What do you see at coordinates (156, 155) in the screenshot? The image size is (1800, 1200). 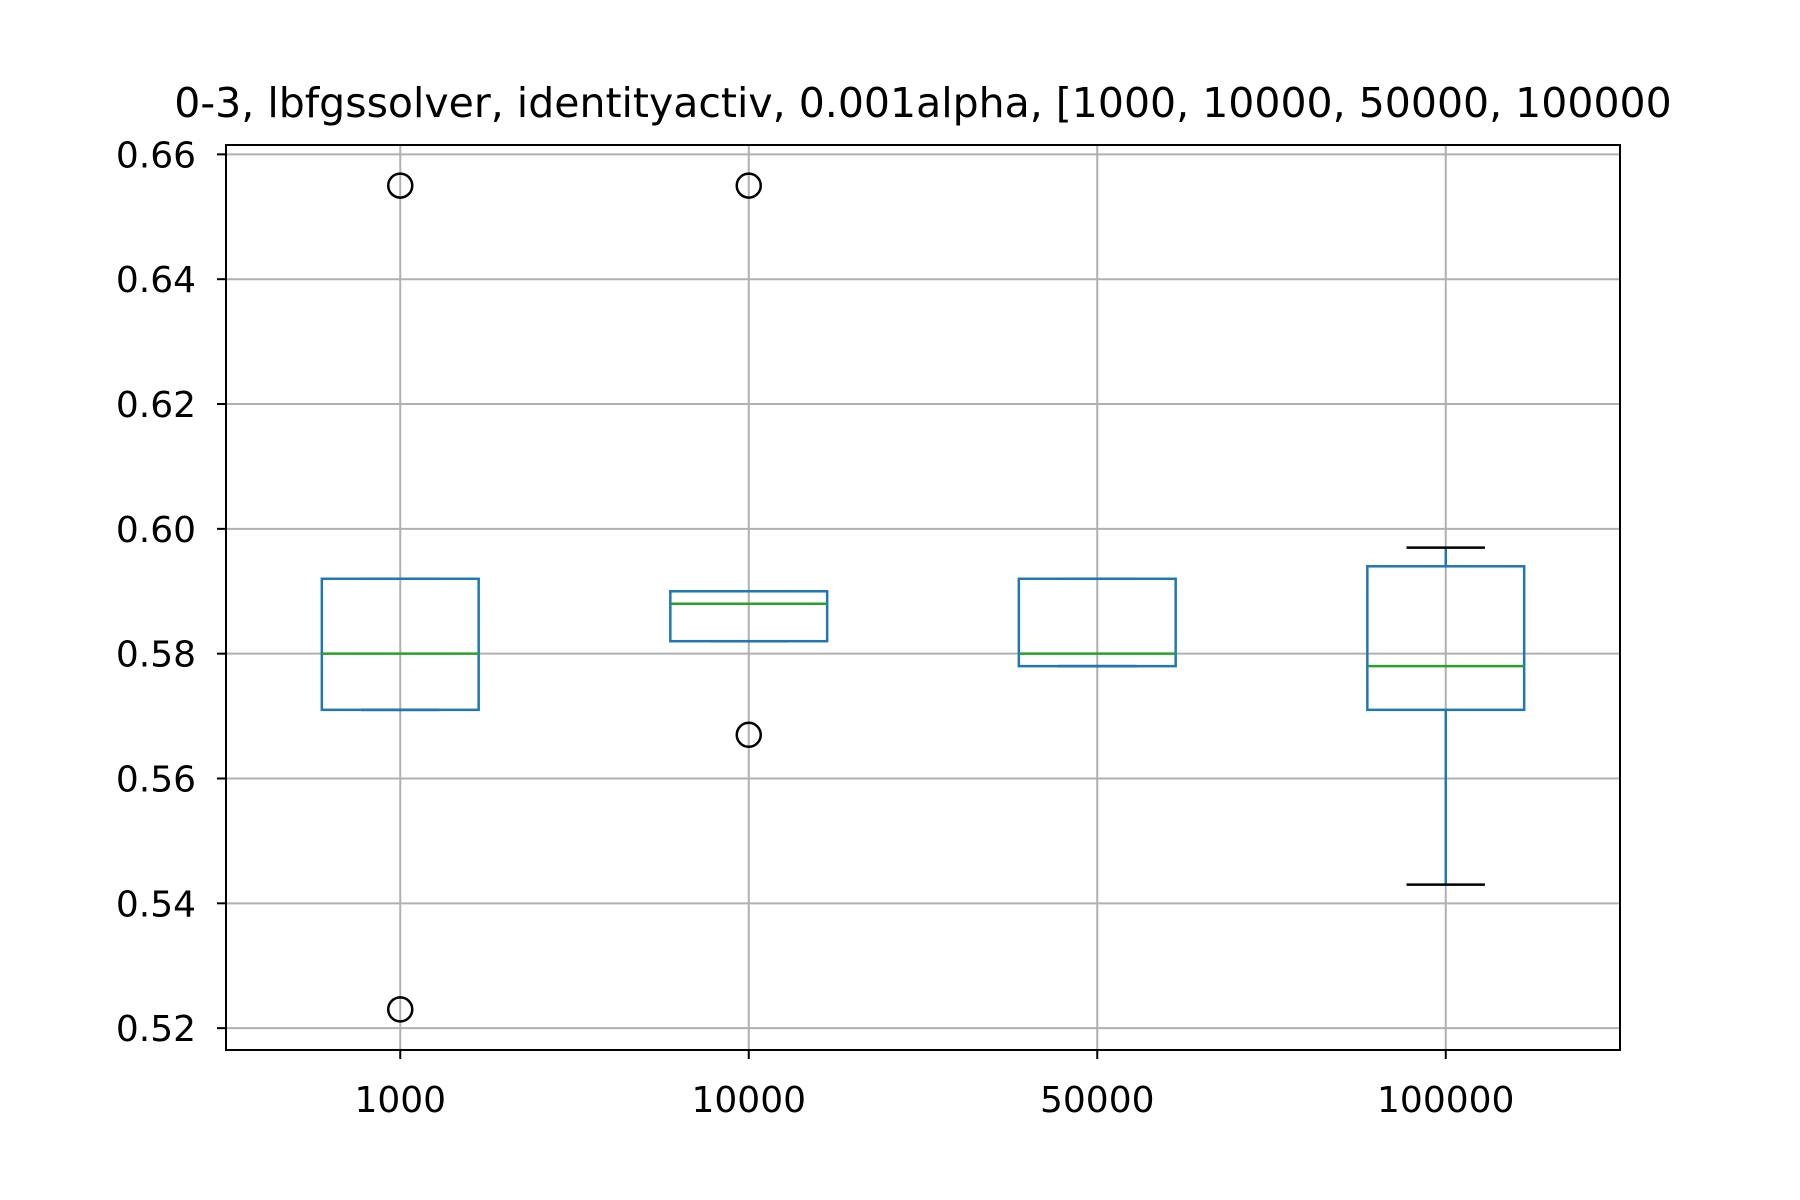 I see `y-tick-label: 0.66` at bounding box center [156, 155].